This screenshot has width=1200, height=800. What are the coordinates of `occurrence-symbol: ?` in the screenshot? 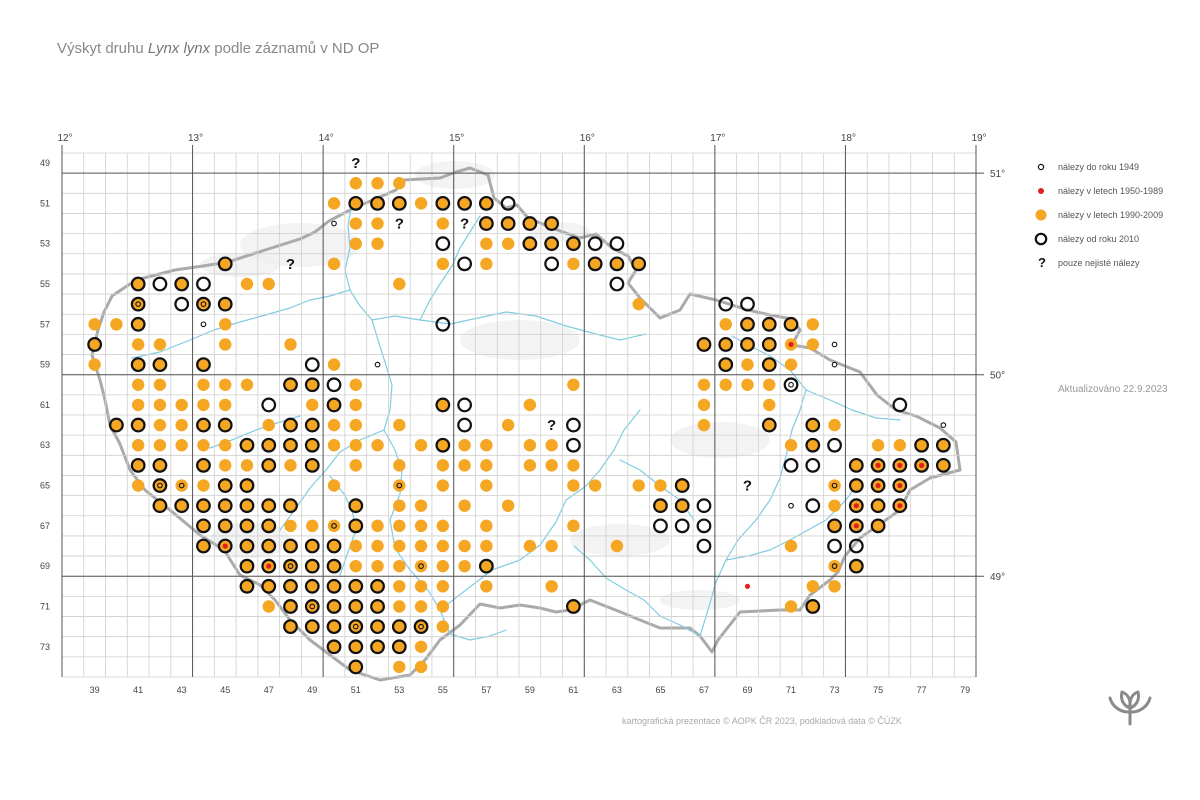 It's located at (747, 486).